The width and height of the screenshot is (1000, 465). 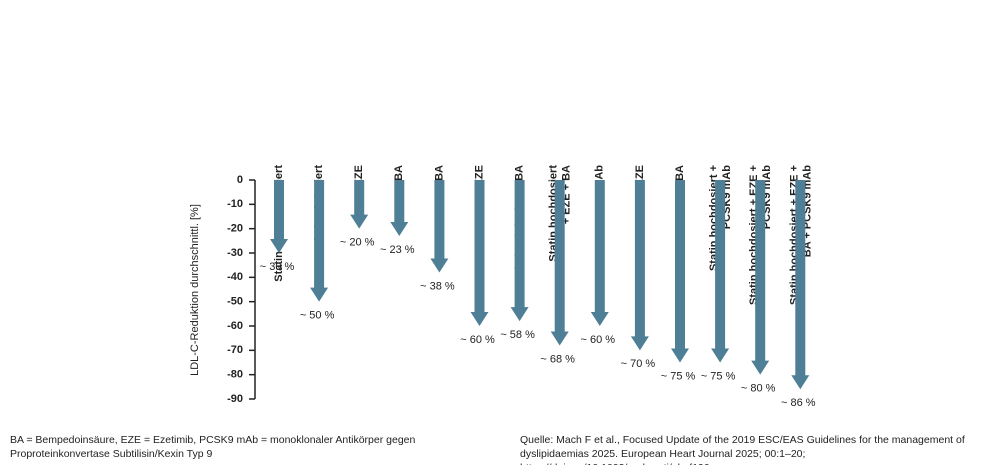 What do you see at coordinates (195, 290) in the screenshot?
I see `y-axis-title: LDL-C-Reduktion durchschnittl. [%]` at bounding box center [195, 290].